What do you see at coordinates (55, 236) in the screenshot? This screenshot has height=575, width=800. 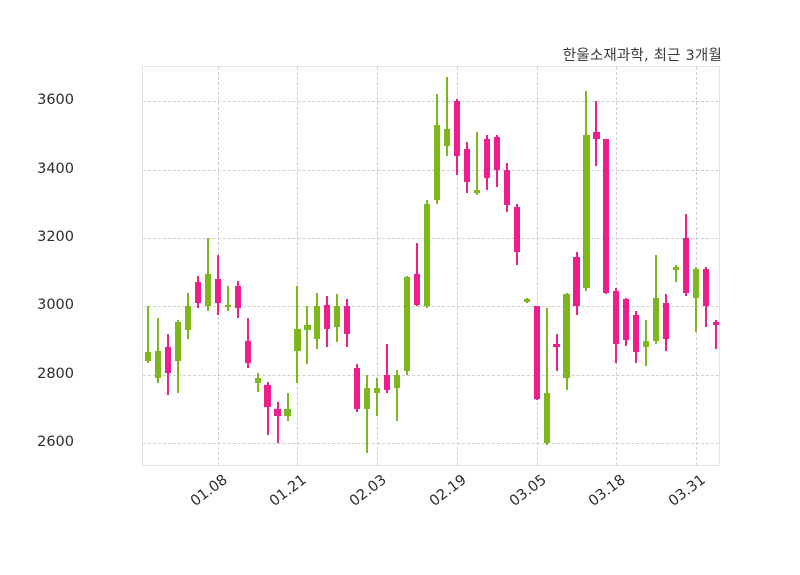 I see `y-tick-label: 3200` at bounding box center [55, 236].